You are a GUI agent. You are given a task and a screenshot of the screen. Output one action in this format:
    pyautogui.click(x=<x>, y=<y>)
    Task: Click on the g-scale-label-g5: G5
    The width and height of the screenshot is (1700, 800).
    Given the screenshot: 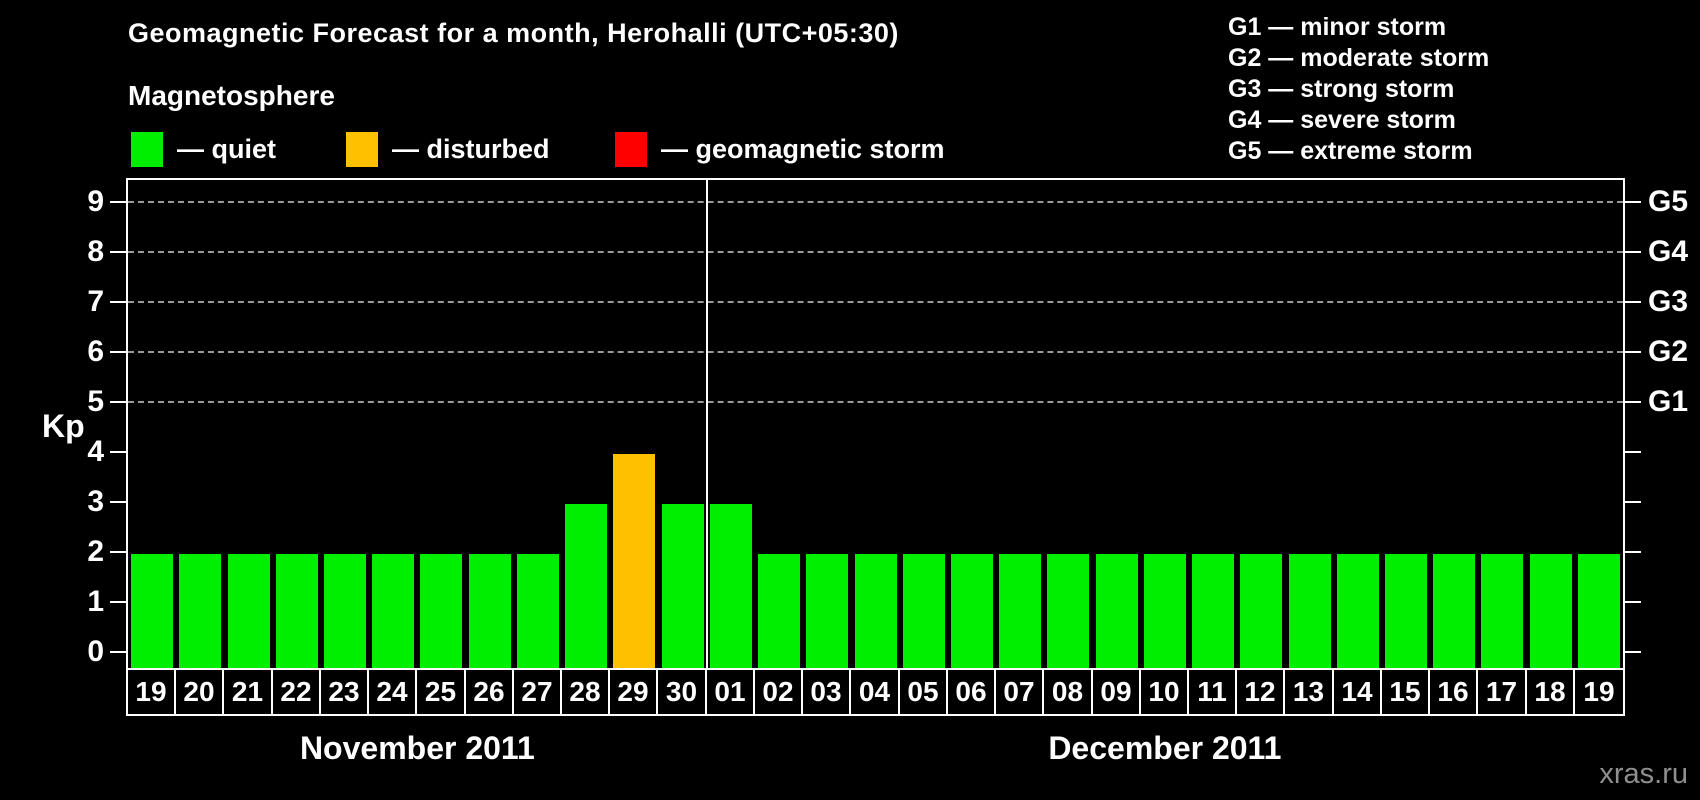 What is the action you would take?
    pyautogui.click(x=1668, y=201)
    